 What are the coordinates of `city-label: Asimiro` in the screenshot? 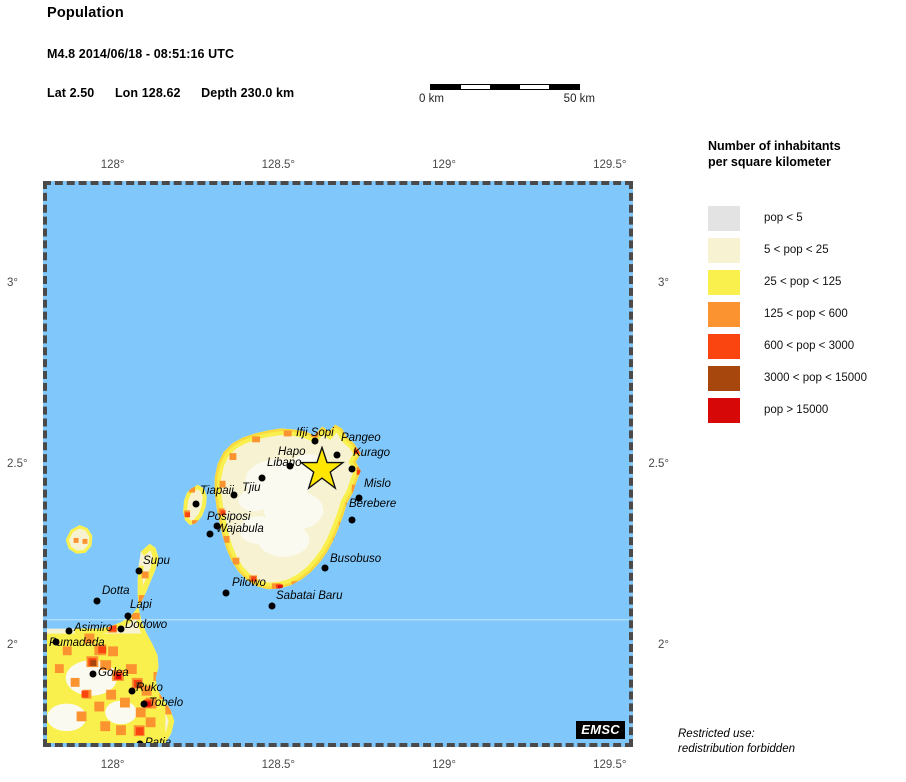 It's located at (93, 628).